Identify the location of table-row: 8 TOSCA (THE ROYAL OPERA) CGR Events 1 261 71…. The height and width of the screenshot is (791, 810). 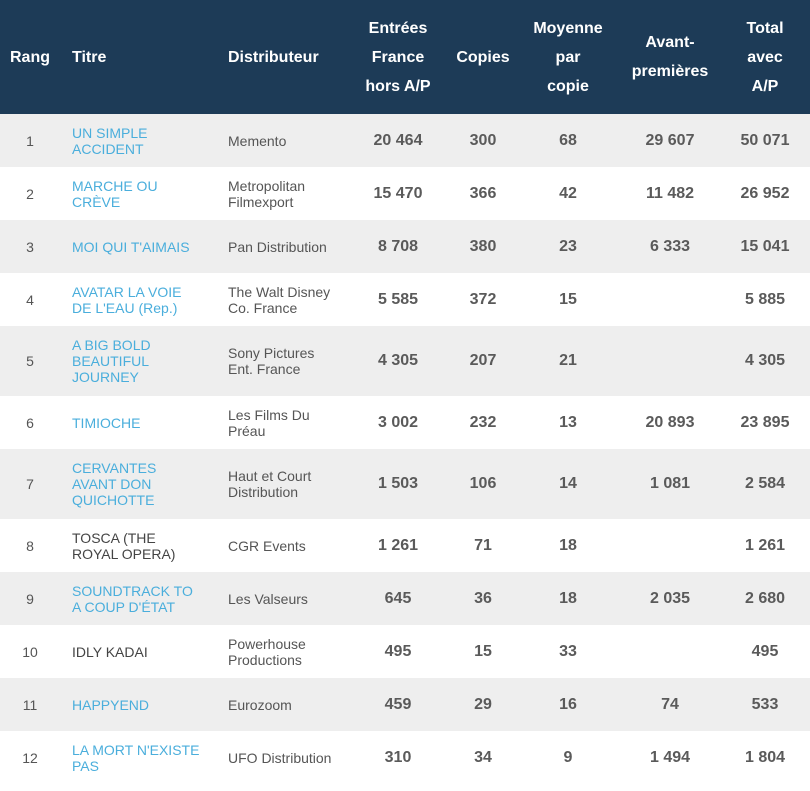
(405, 545).